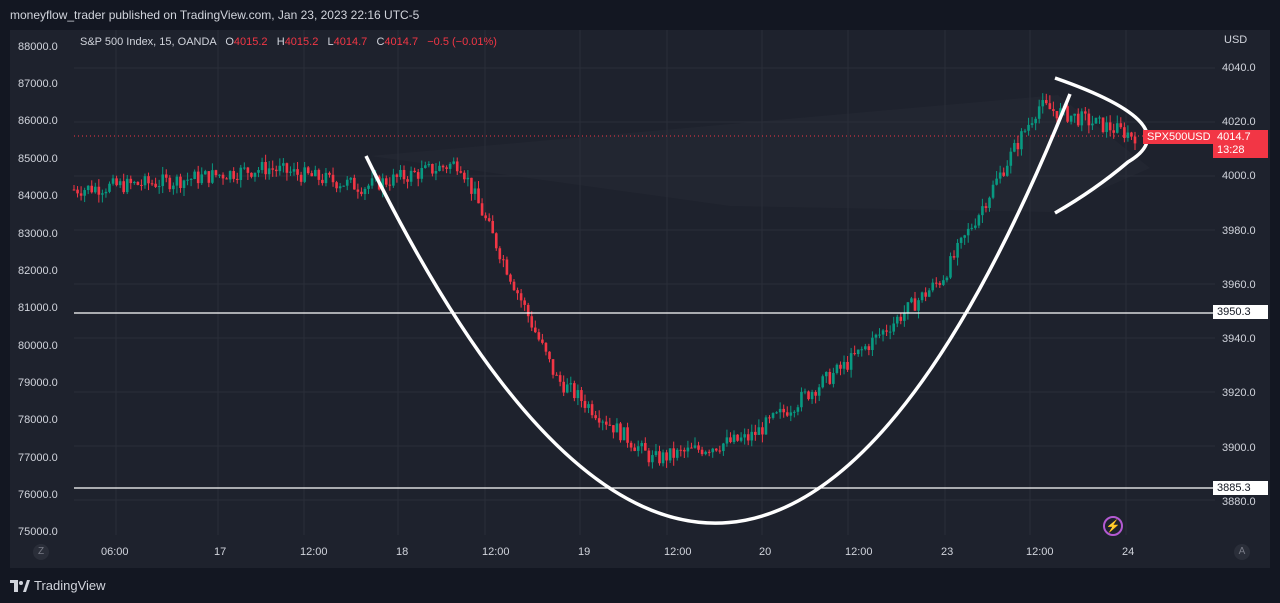  Describe the element at coordinates (148, 42) in the screenshot. I see `symbol-name: S&P 500 Index, 15, OANDA` at that location.